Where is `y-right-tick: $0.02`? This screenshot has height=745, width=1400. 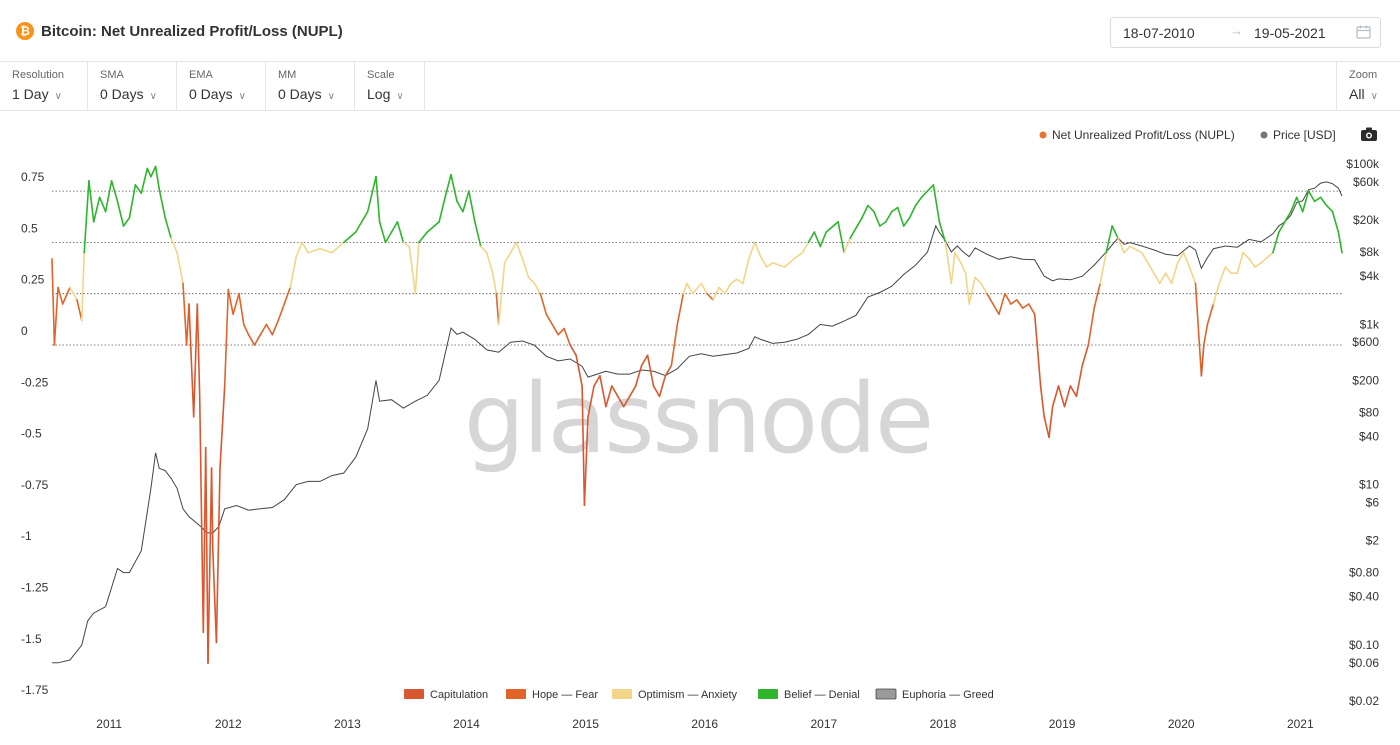
y-right-tick: $0.02 is located at coordinates (1364, 701).